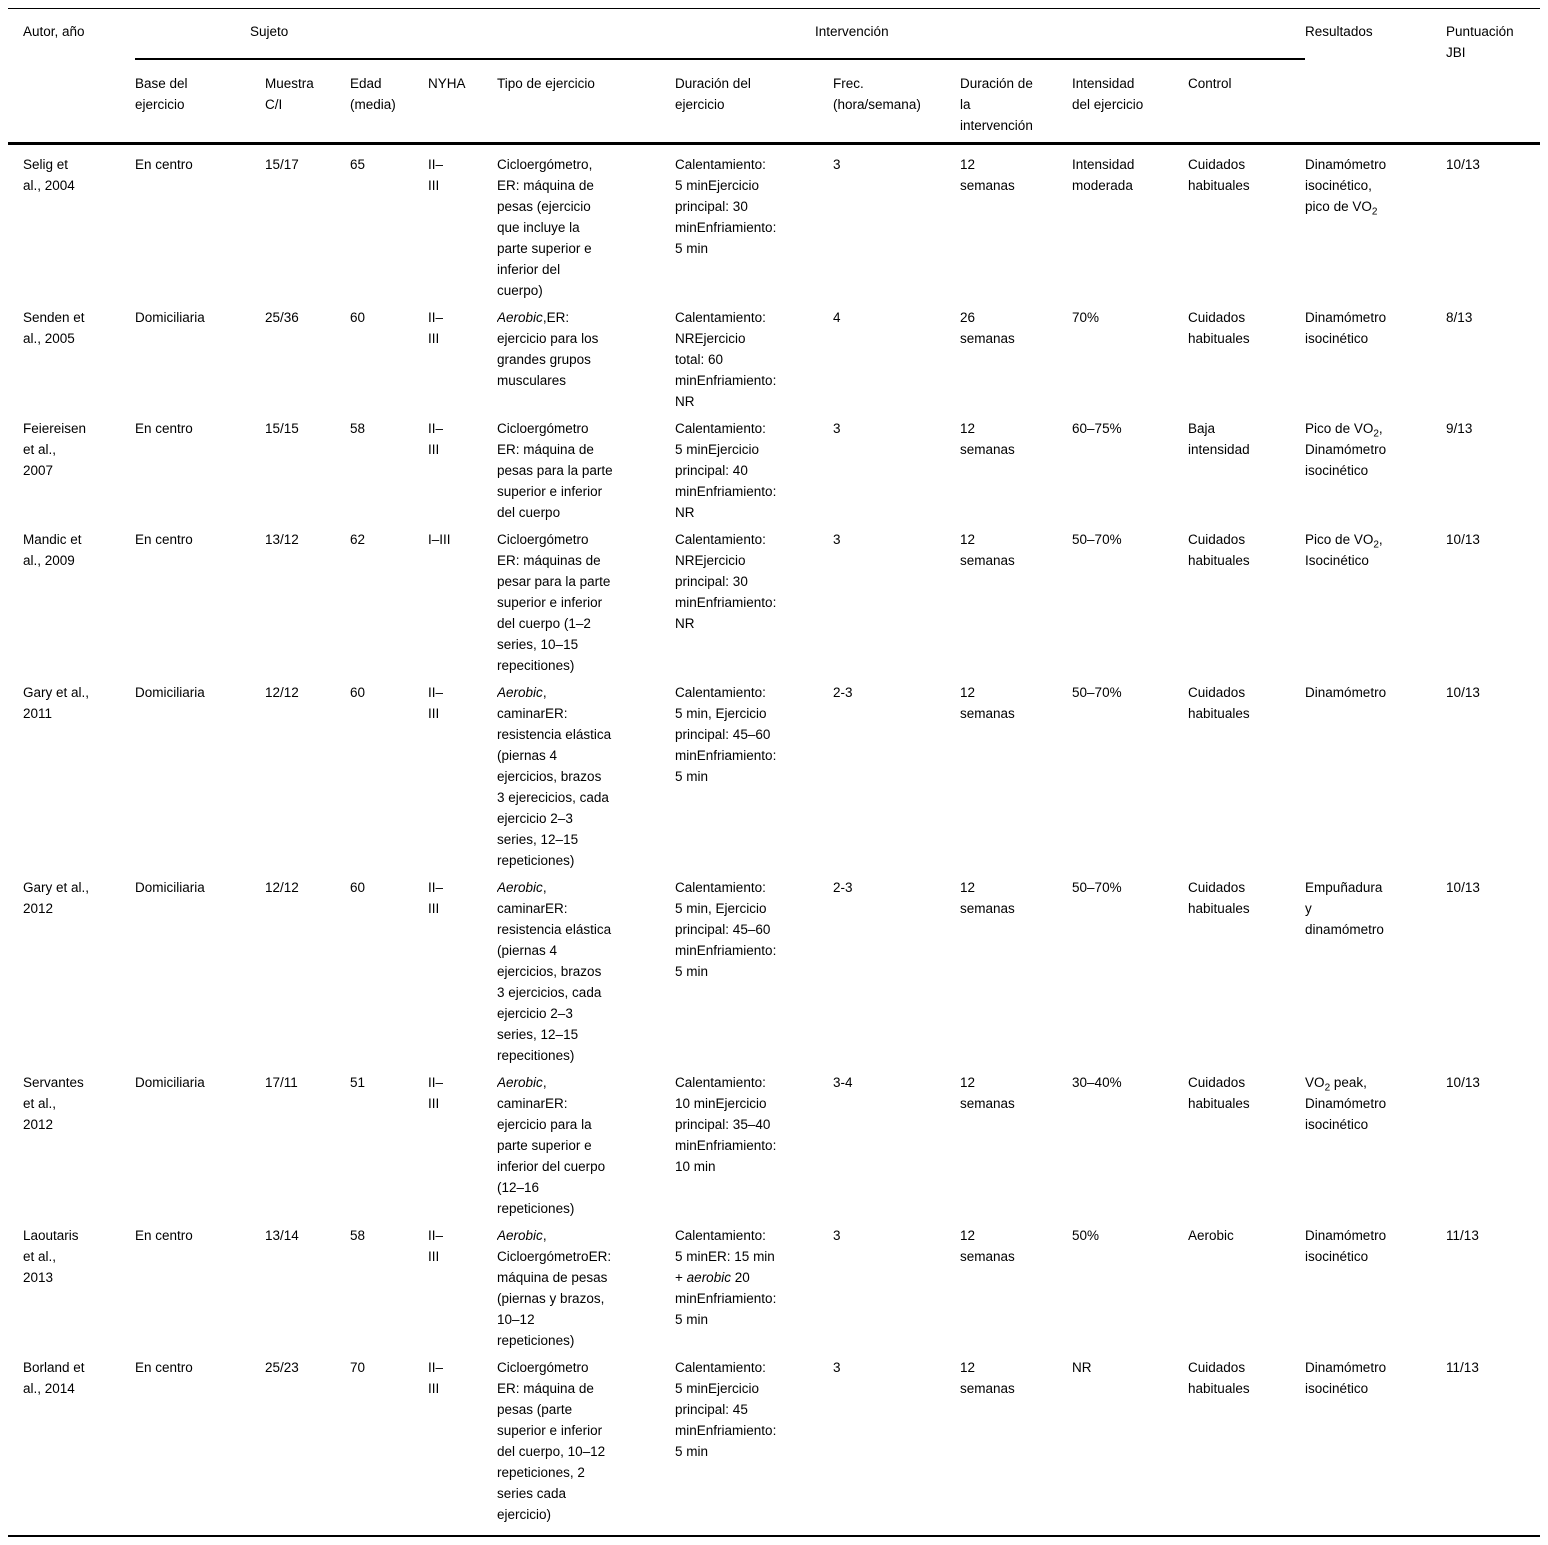 This screenshot has height=1545, width=1548. Describe the element at coordinates (54, 328) in the screenshot. I see `cell-autor: Senden et al., 2005` at that location.